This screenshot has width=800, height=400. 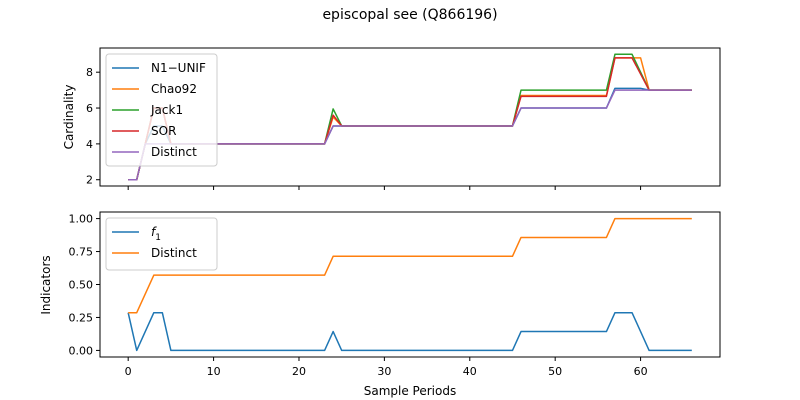 I want to click on indicators-y-tick-label: 0.50, so click(x=81, y=285).